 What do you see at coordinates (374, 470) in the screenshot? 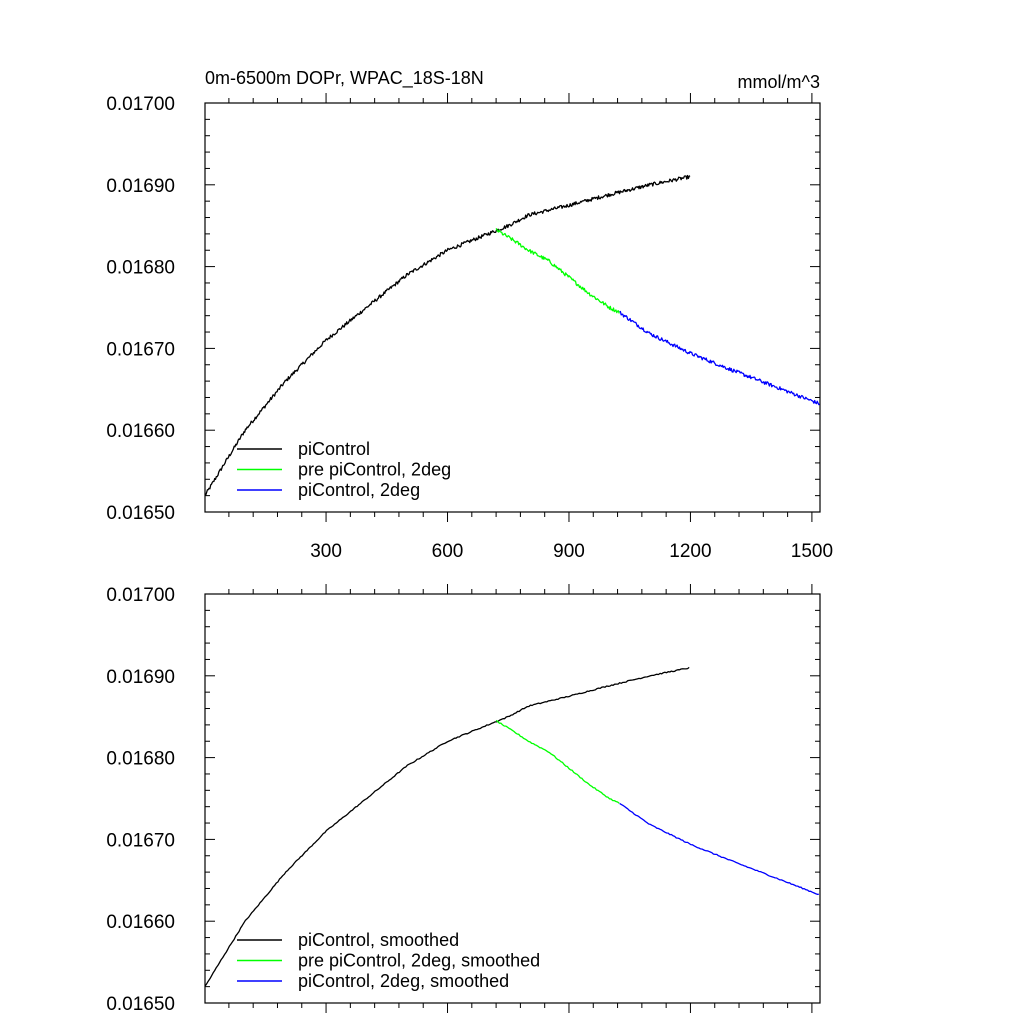
I see `legend-label-2: pre piControl, 2deg` at bounding box center [374, 470].